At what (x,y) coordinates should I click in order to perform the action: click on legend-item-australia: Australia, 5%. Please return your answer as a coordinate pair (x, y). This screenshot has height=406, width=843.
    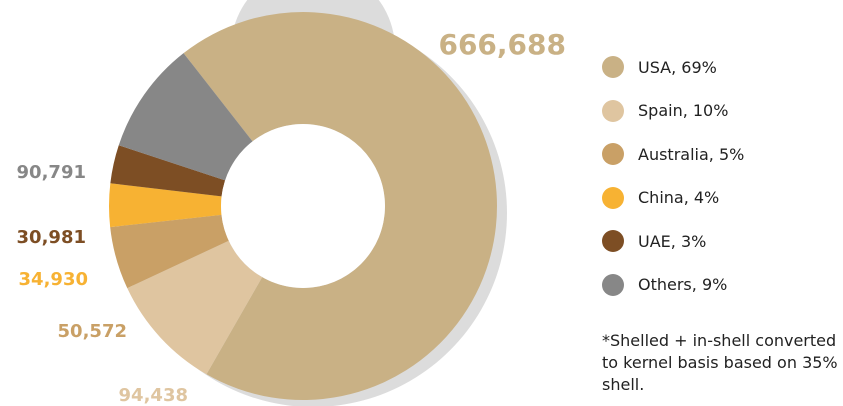
    Looking at the image, I should click on (673, 154).